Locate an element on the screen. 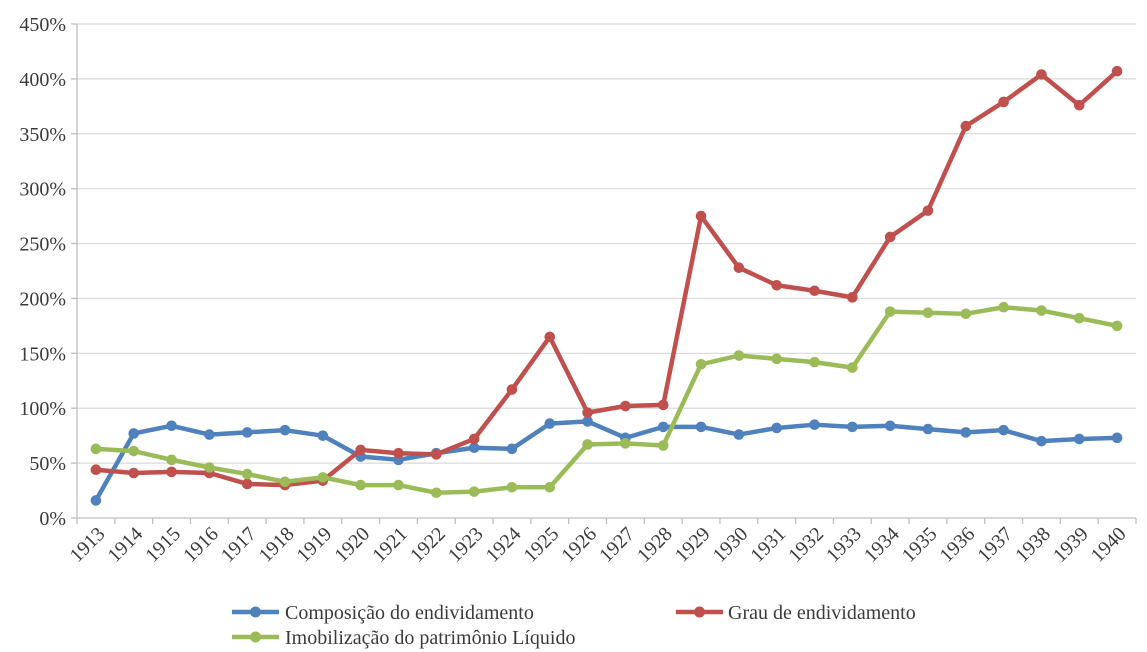  x-tick-label: 1932 is located at coordinates (806, 545).